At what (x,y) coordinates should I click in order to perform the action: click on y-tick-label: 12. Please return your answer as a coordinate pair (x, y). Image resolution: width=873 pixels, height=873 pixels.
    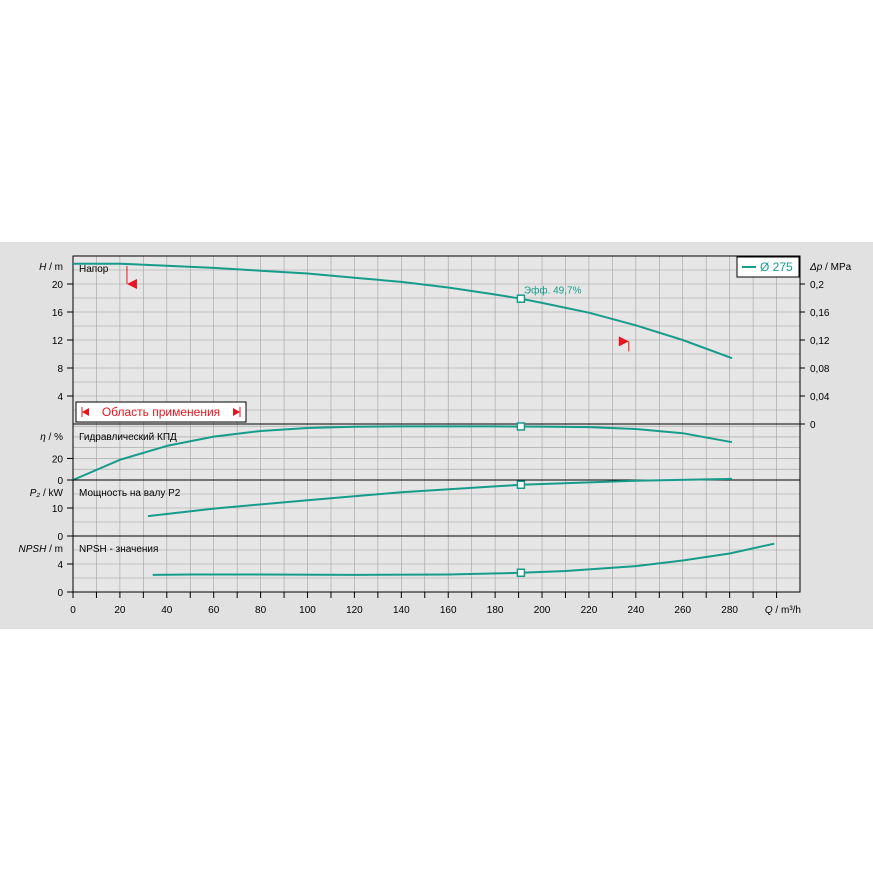
    Looking at the image, I should click on (58, 341).